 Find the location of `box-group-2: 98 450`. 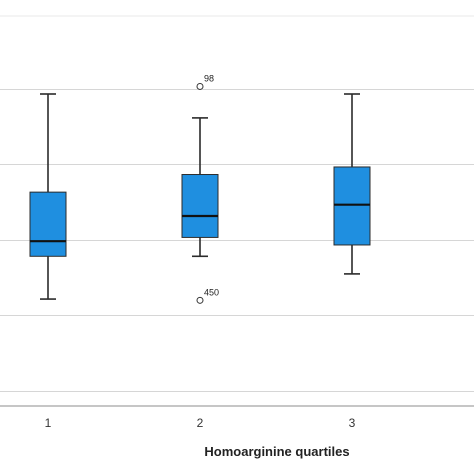

box-group-2: 98 450 is located at coordinates (200, 188).